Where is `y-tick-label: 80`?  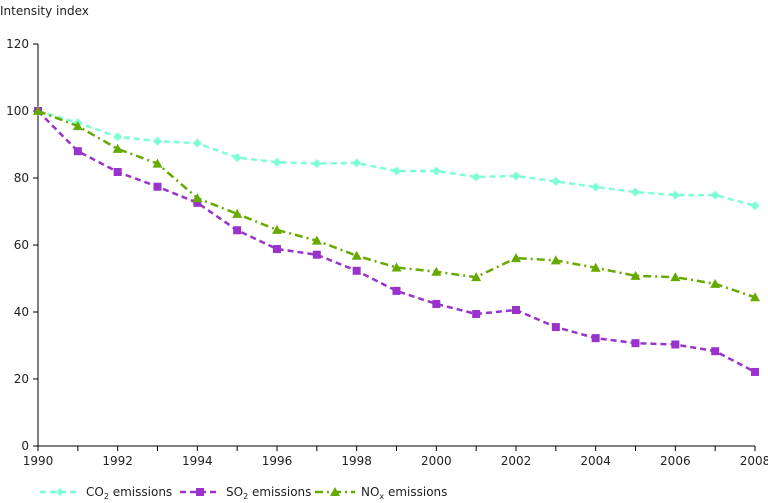
y-tick-label: 80 is located at coordinates (21, 178).